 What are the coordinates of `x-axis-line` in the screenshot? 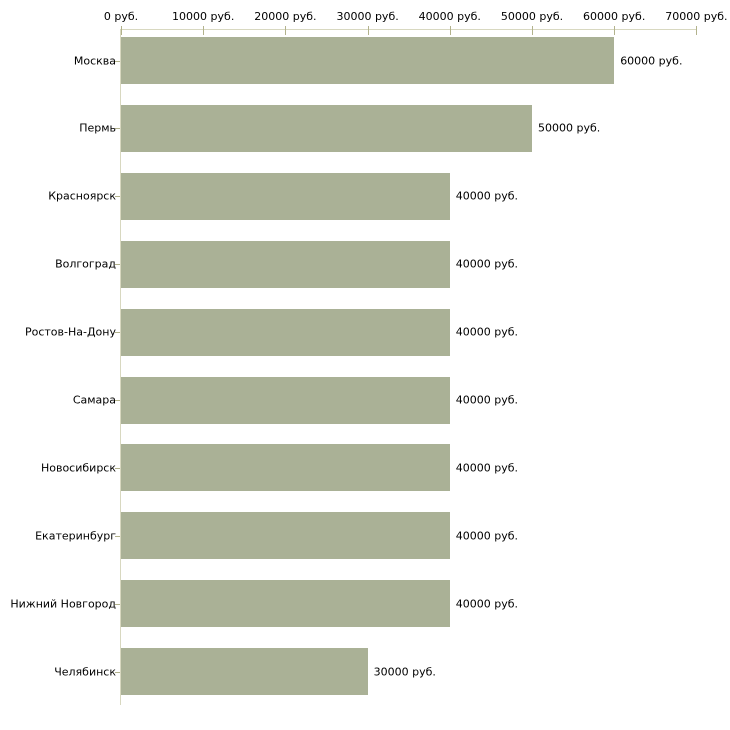 It's located at (409, 29).